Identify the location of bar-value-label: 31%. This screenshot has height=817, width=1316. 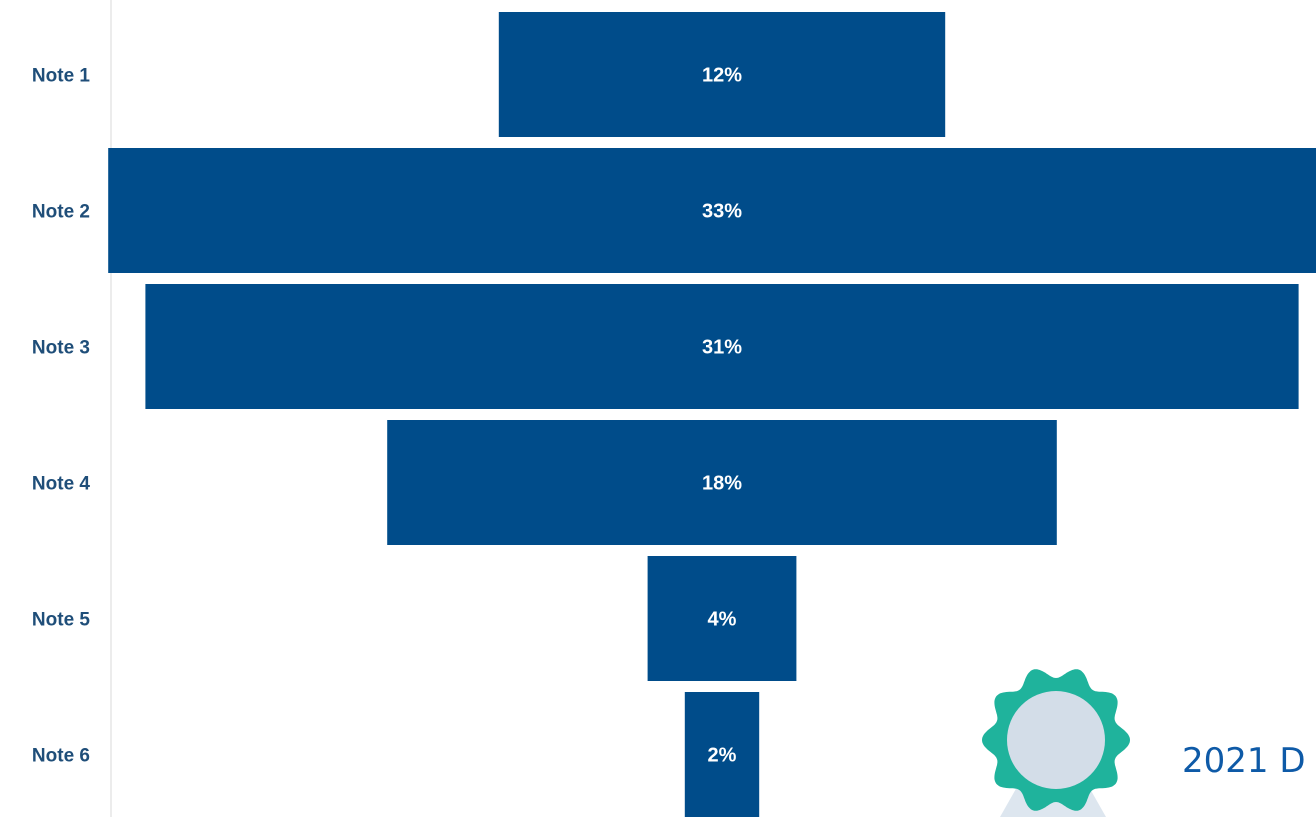
(722, 348).